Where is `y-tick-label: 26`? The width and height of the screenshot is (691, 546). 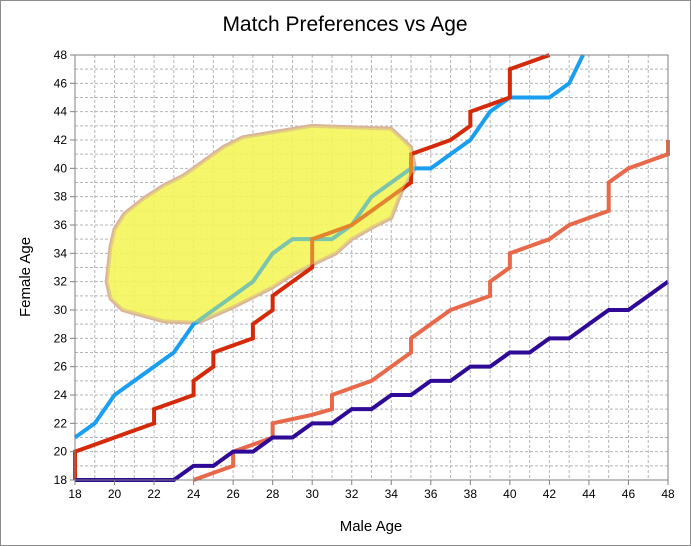 y-tick-label: 26 is located at coordinates (61, 367).